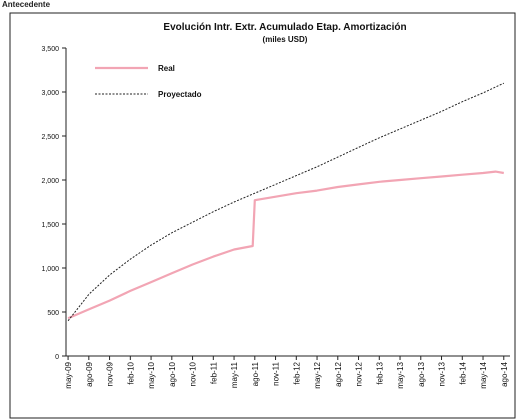 This screenshot has width=517, height=419. I want to click on y-tick-label: 2,000, so click(50, 181).